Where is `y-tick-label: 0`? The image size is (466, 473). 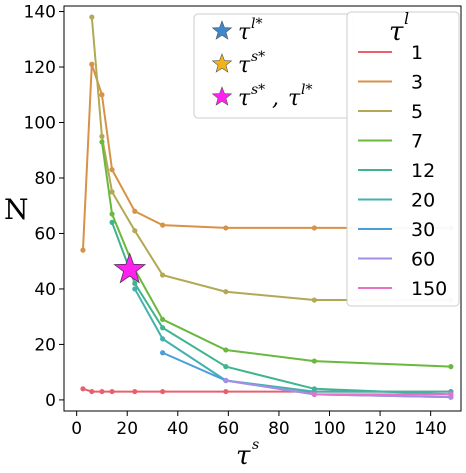
y-tick-label: 0 is located at coordinates (50, 401).